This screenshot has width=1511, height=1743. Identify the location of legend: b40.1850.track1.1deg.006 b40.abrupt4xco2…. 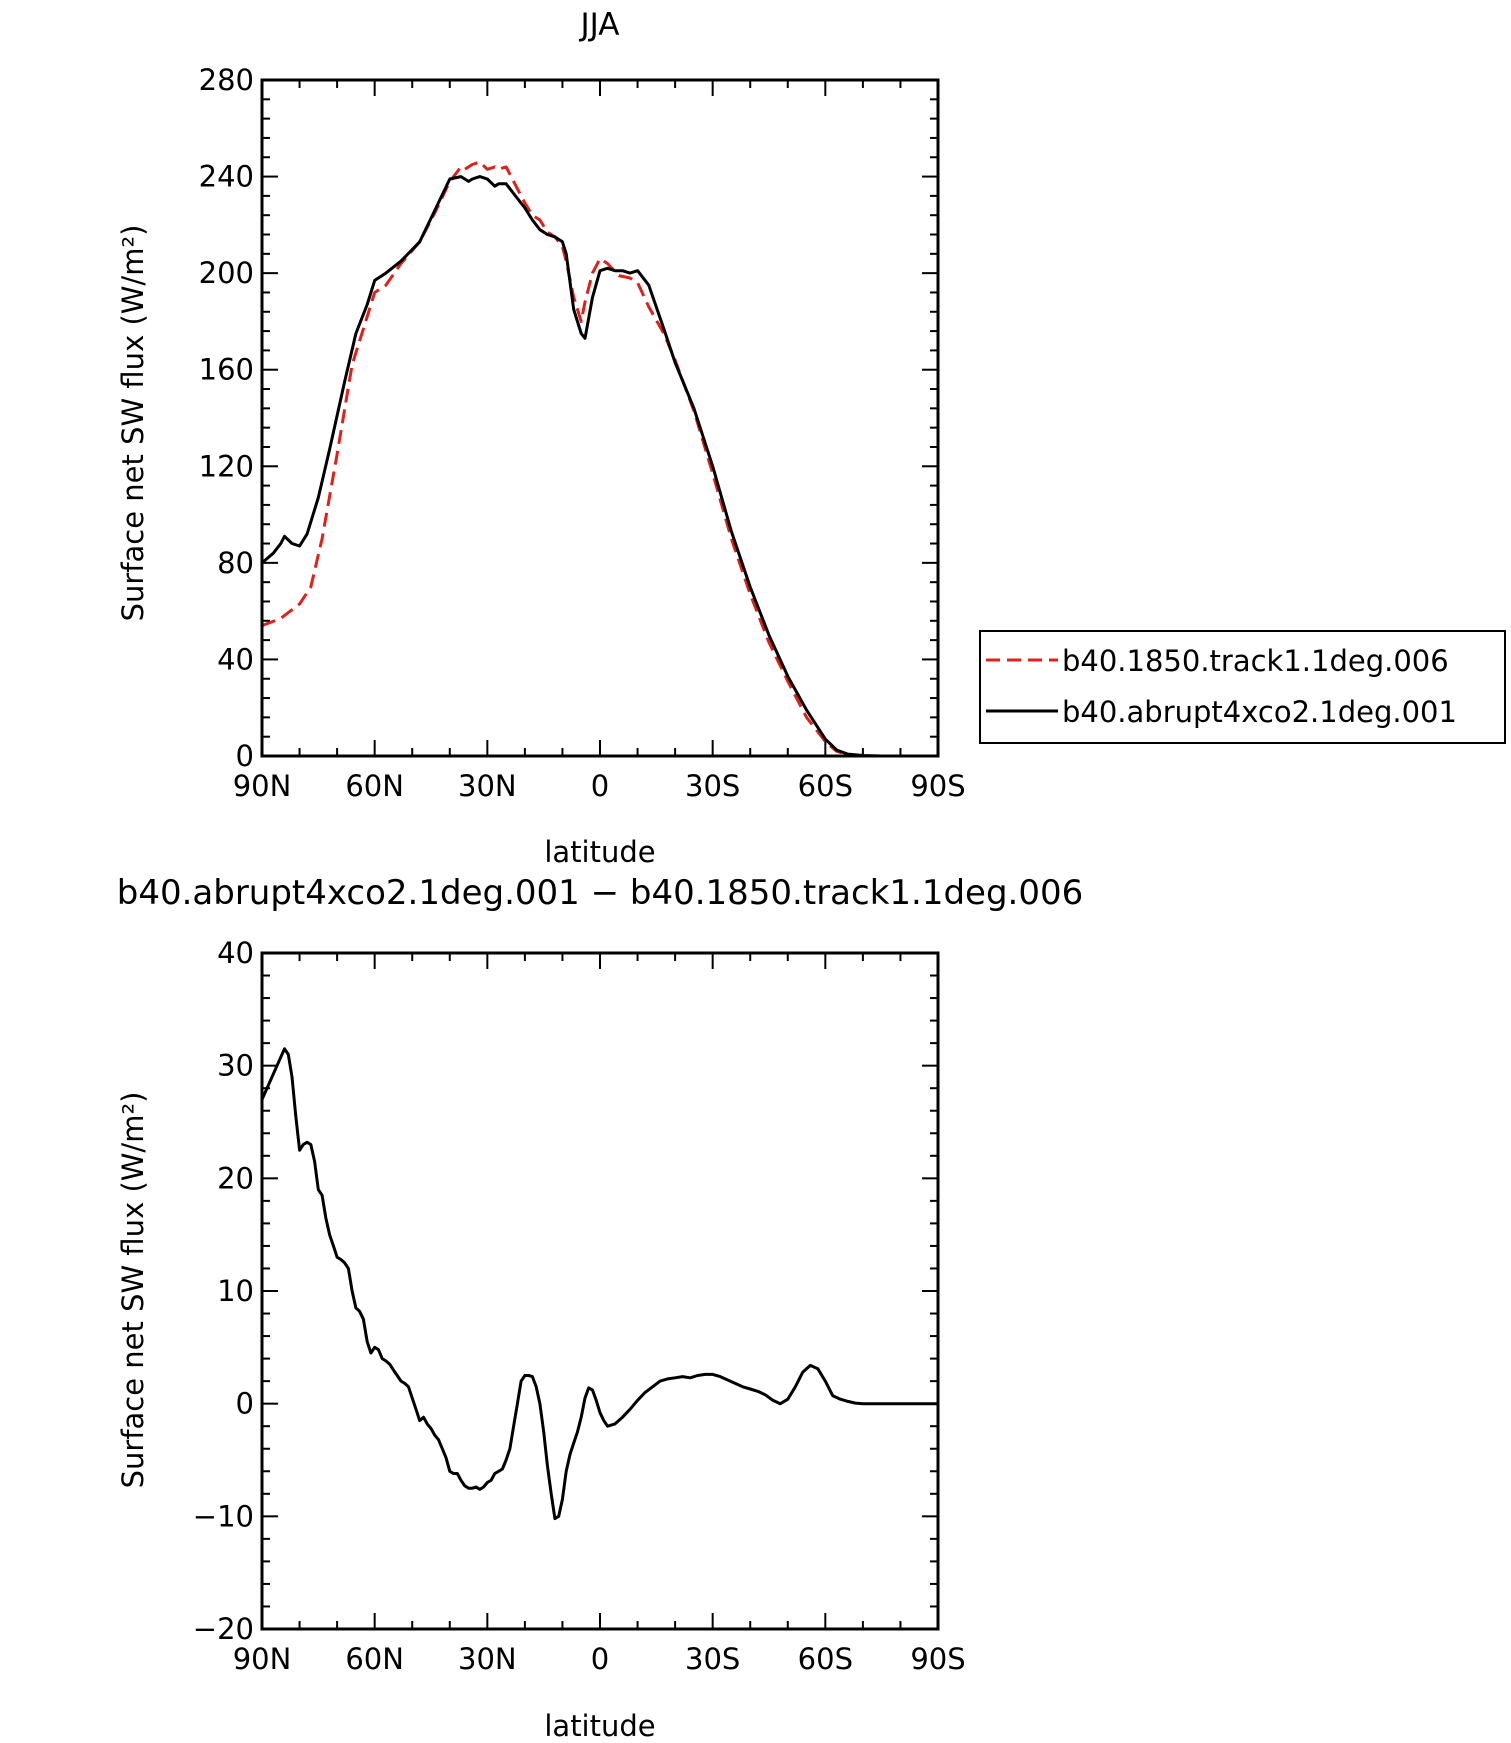
(1242, 687).